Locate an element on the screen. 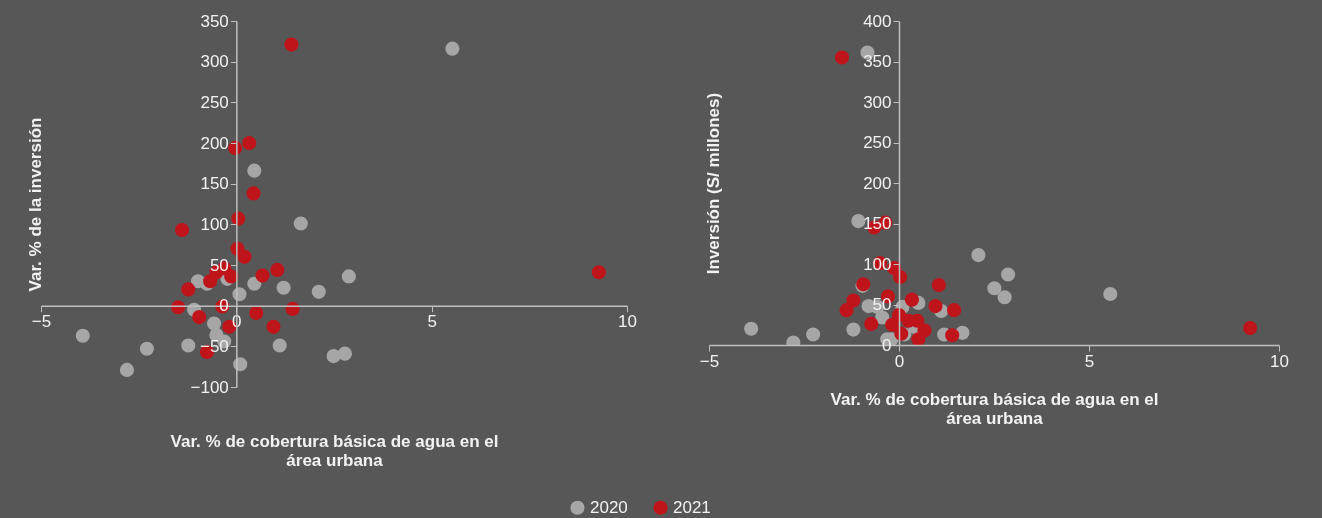 Image resolution: width=1322 pixels, height=518 pixels. legend-label: 2020 is located at coordinates (609, 507).